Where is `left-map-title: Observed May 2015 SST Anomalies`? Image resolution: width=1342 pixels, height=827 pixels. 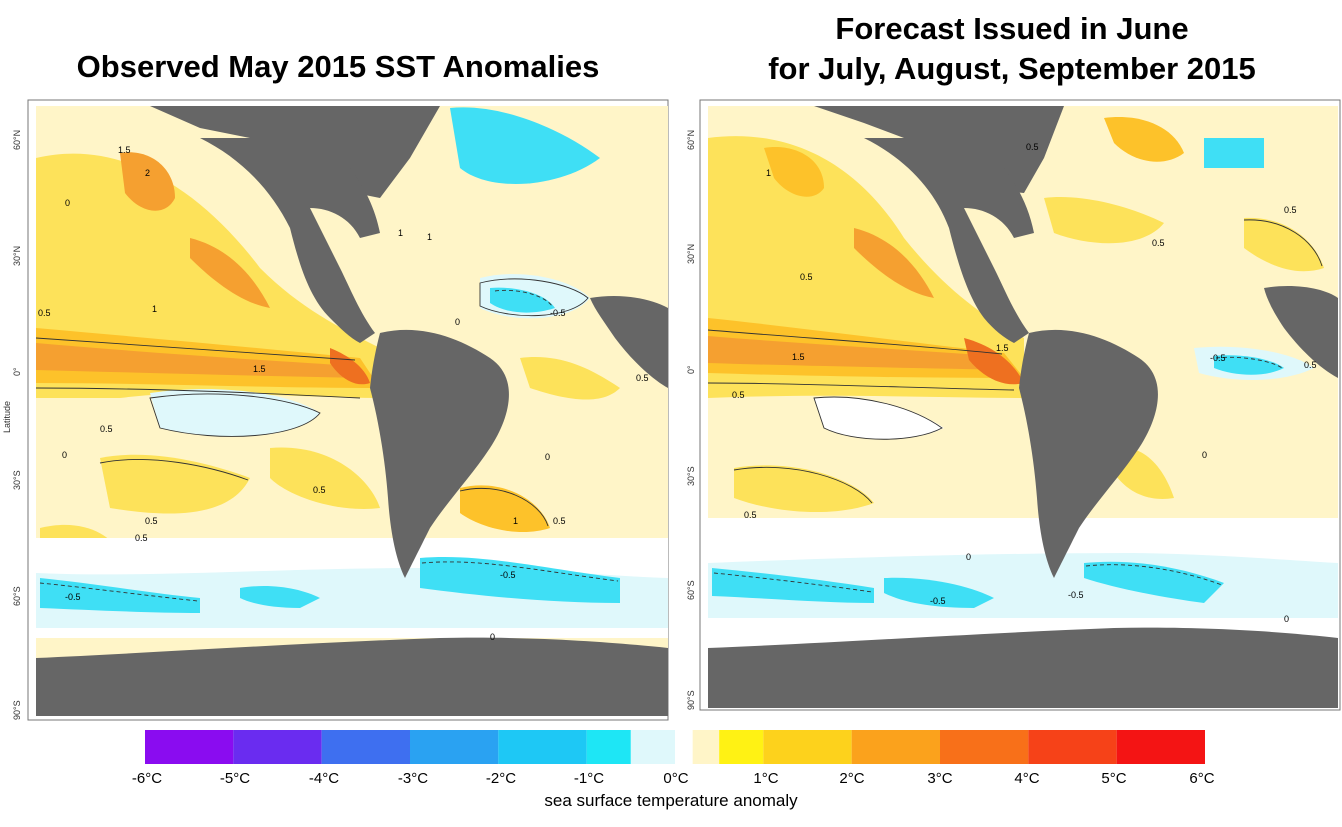
left-map-title: Observed May 2015 SST Anomalies is located at coordinates (338, 66).